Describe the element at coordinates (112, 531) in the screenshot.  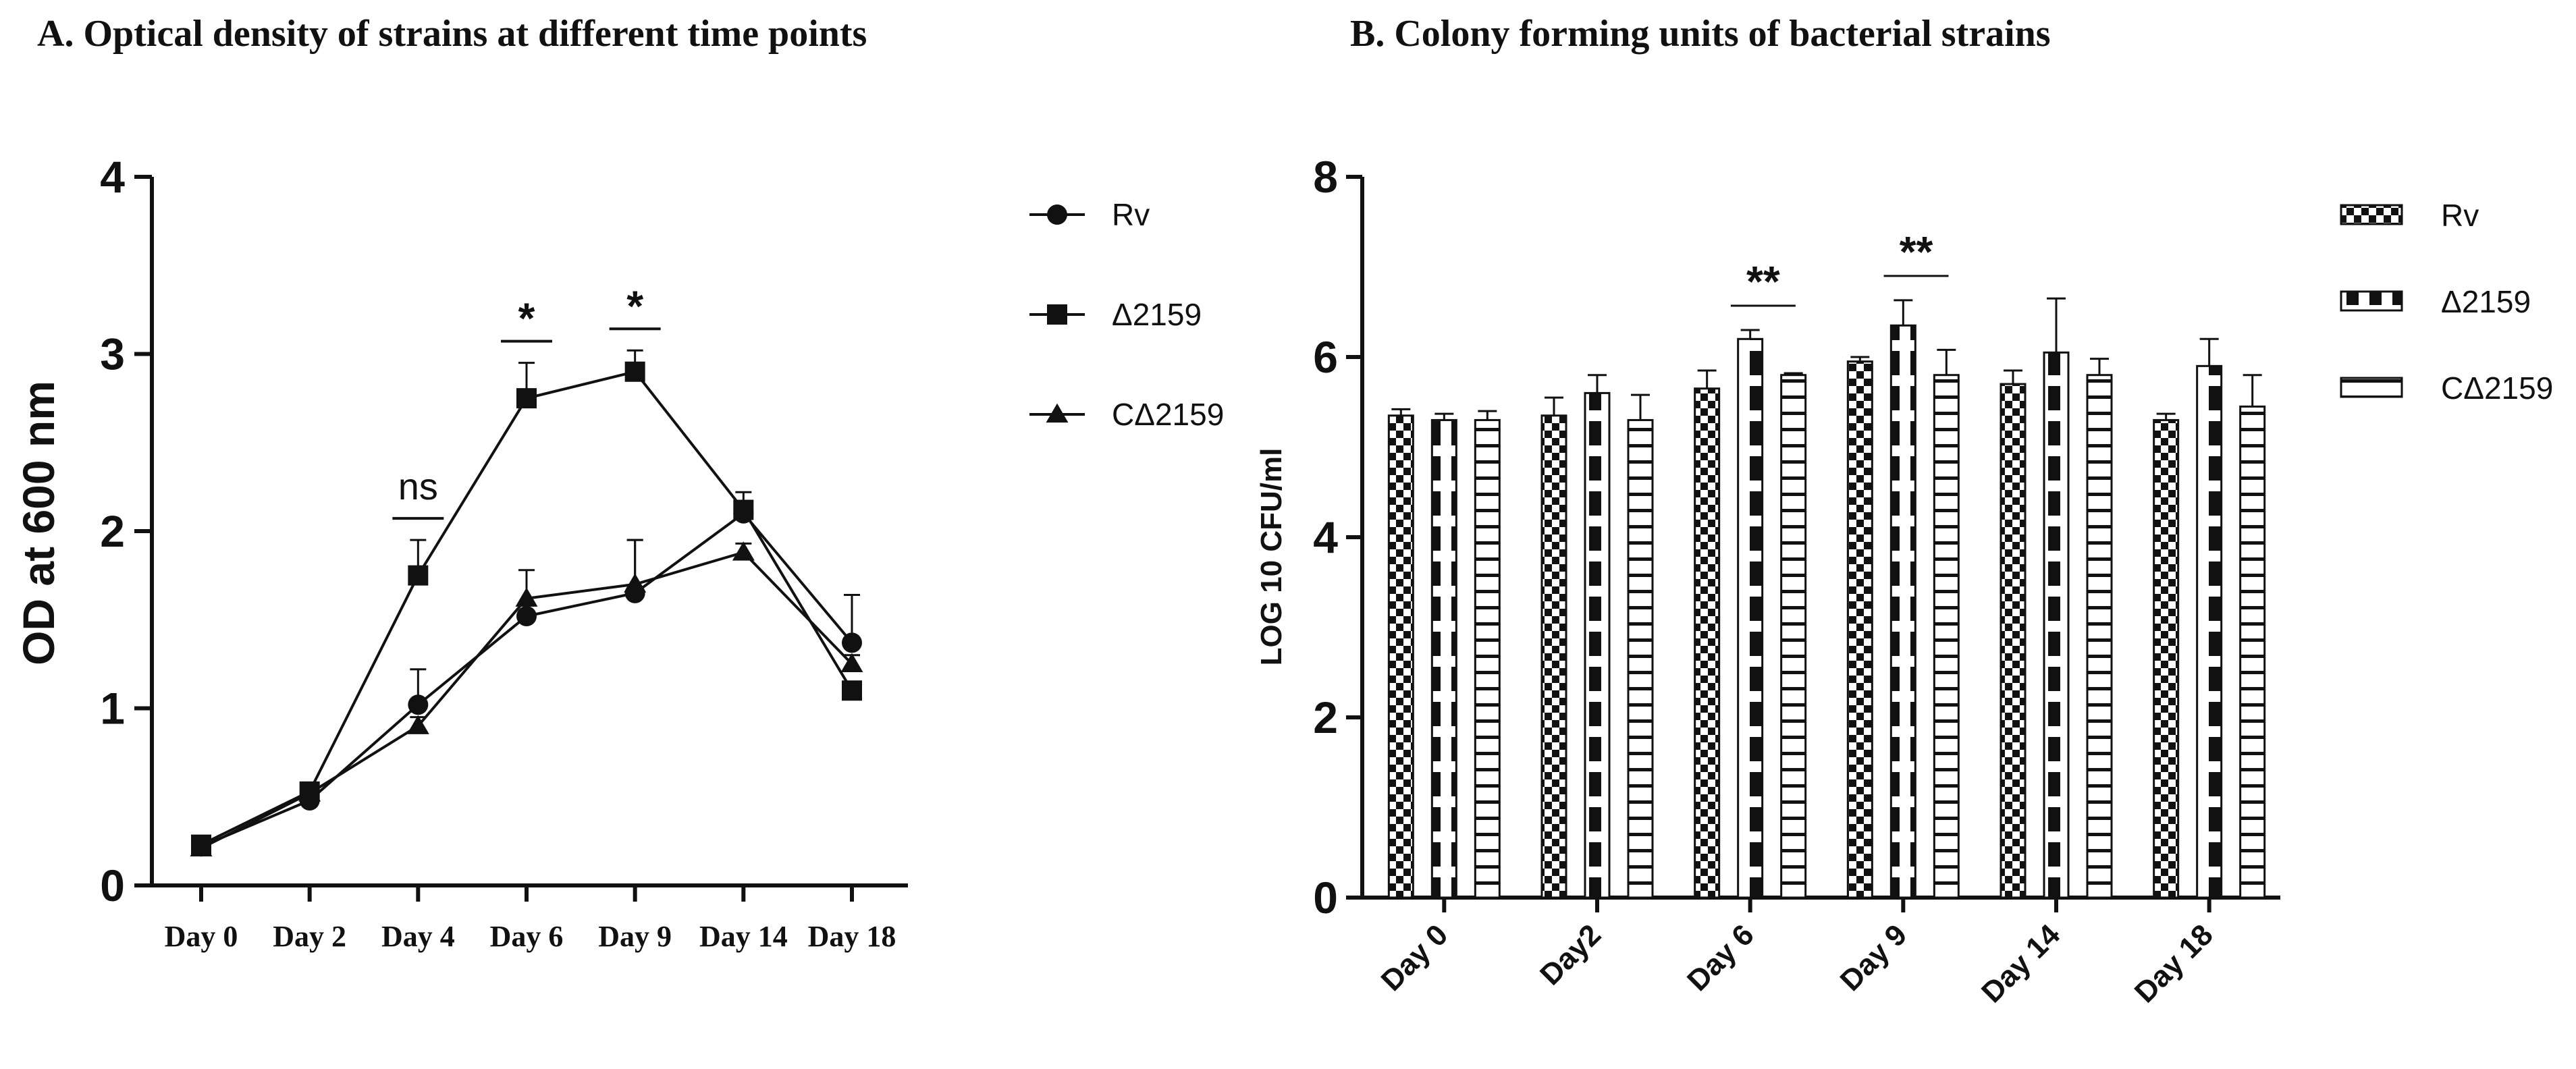
I see `panel-a-y-tick-label: 2` at that location.